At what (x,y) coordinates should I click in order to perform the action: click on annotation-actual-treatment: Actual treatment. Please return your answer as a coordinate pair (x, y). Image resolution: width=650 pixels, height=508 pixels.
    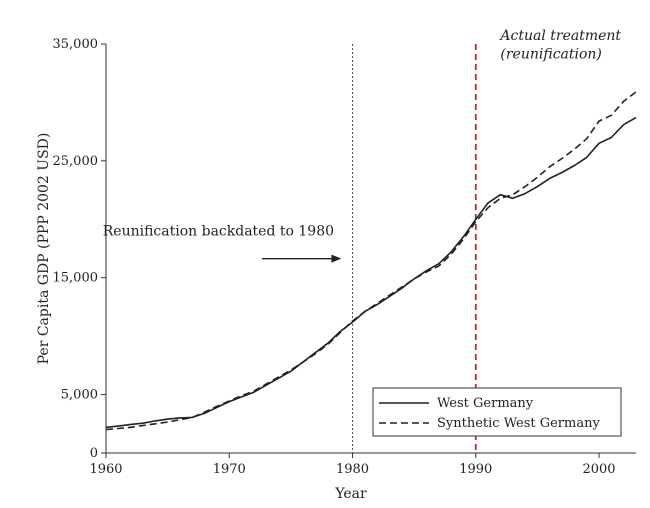
    Looking at the image, I should click on (559, 36).